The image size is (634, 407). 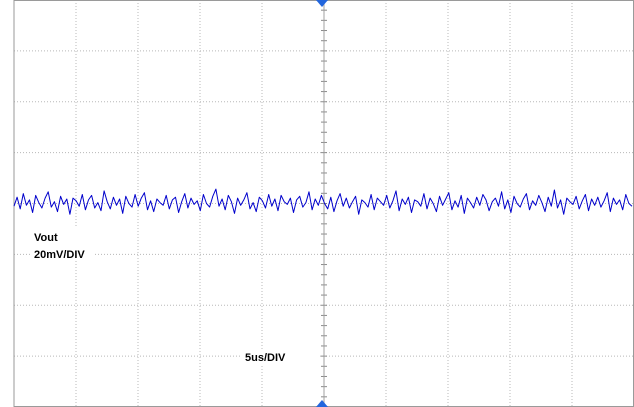 I want to click on center-axis-ticks, so click(x=324, y=203).